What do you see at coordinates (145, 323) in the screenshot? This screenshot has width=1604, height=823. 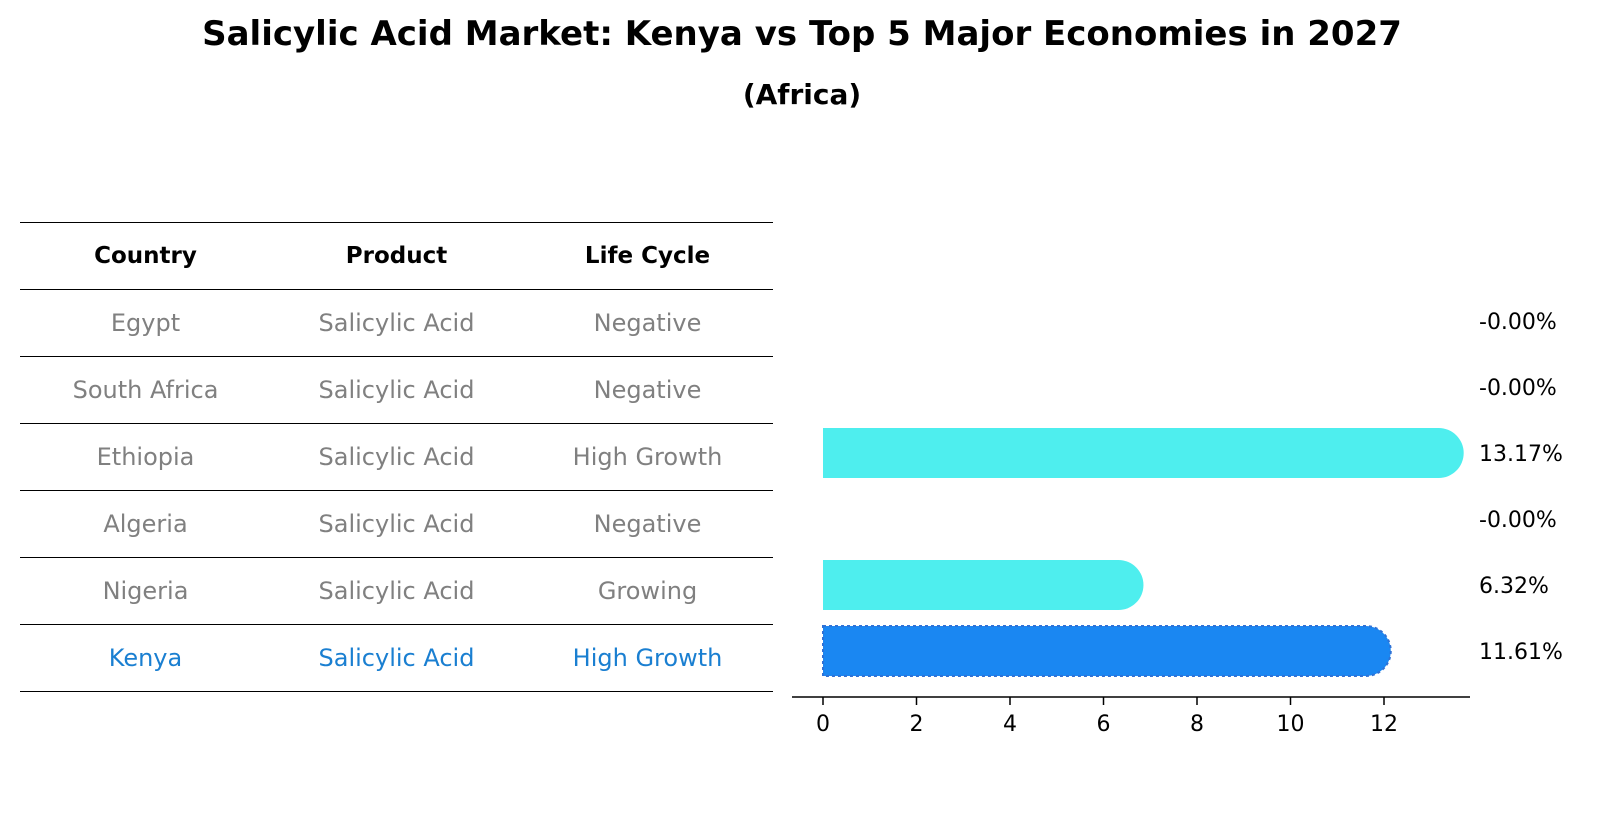 I see `country-cell: Egypt` at bounding box center [145, 323].